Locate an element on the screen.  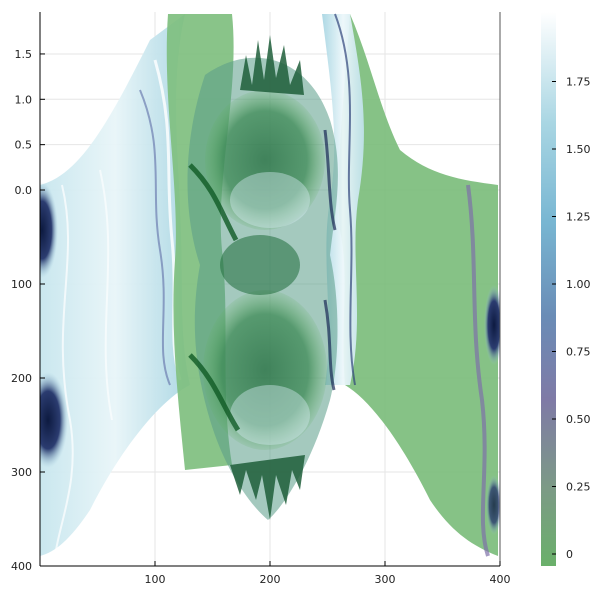
y-tick-label: 1.0 is located at coordinates (24, 99).